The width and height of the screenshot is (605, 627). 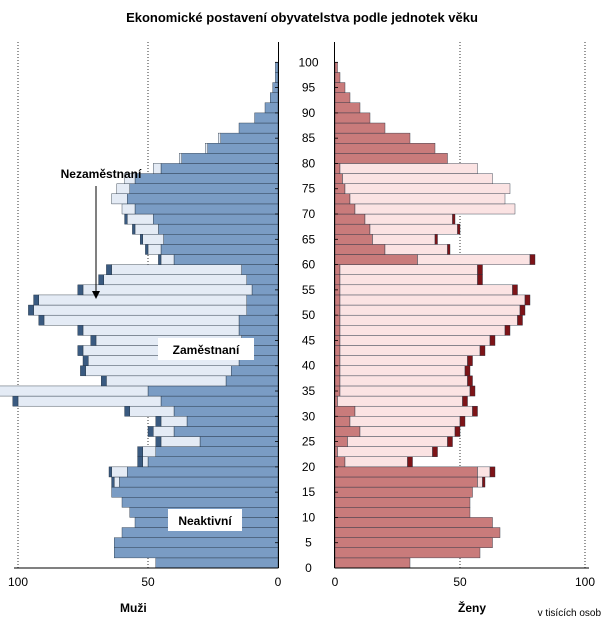 What do you see at coordinates (402, 502) in the screenshot?
I see `right-bar-neaktivn--age-12` at bounding box center [402, 502].